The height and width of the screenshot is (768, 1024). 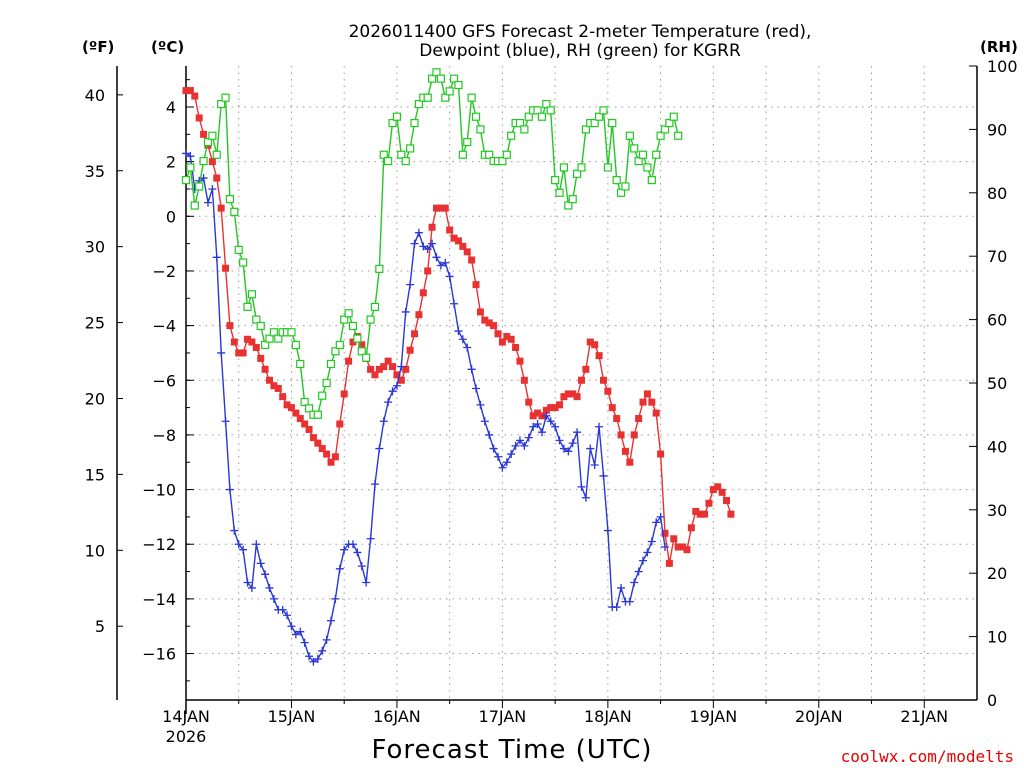 What do you see at coordinates (167, 47) in the screenshot?
I see `celsius-unit-label: (ºC)` at bounding box center [167, 47].